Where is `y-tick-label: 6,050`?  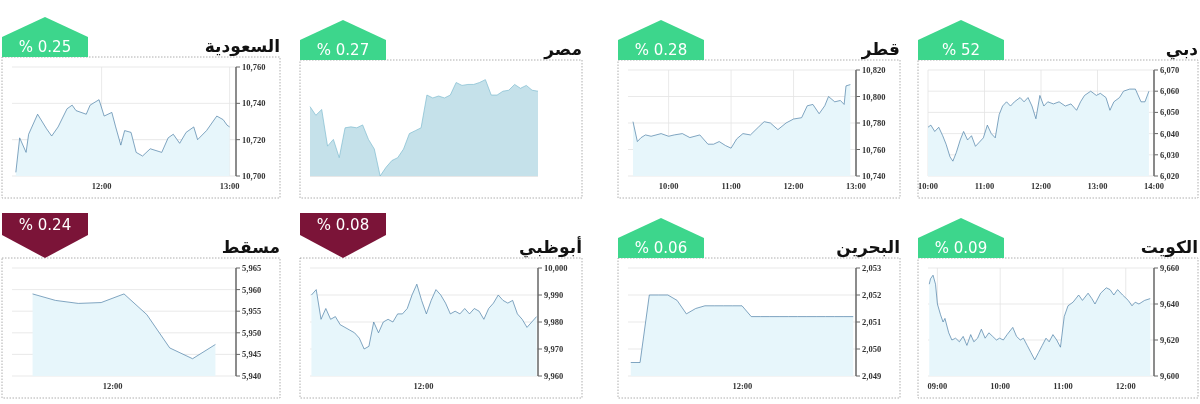 y-tick-label: 6,050 is located at coordinates (1170, 112).